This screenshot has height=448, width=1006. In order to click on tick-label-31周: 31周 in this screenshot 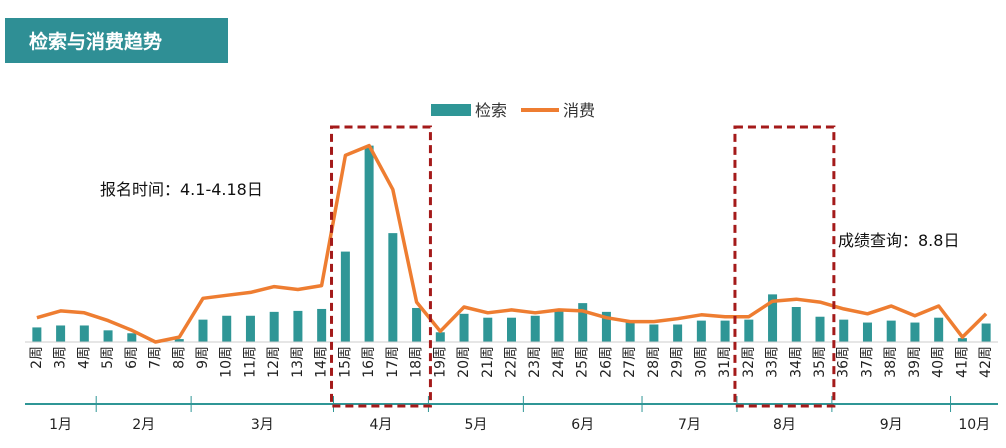, I will do `click(725, 362)`.